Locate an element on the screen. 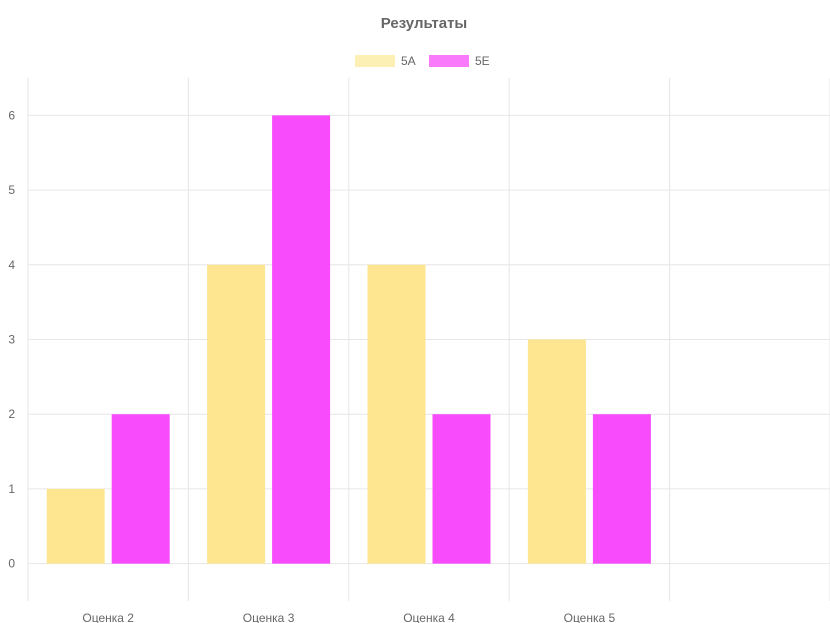  x-tick-label: Оценка 5 is located at coordinates (590, 617).